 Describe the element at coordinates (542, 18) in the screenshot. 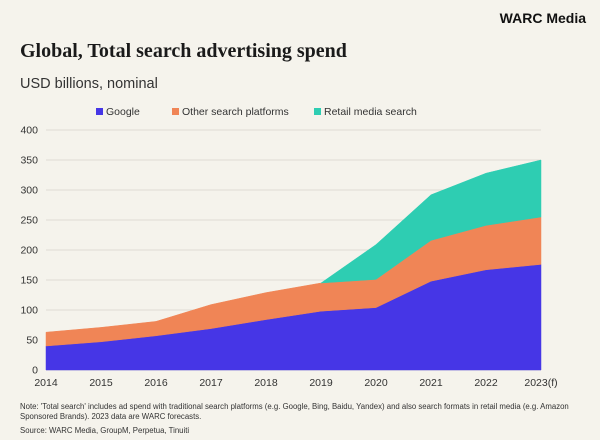

I see `brand-logo: WARC Media` at that location.